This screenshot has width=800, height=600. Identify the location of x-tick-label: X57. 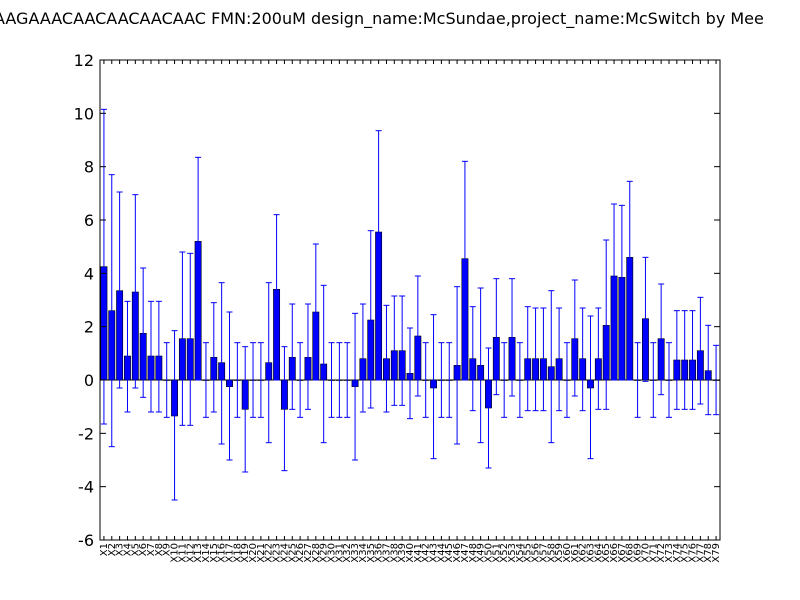
(543, 553).